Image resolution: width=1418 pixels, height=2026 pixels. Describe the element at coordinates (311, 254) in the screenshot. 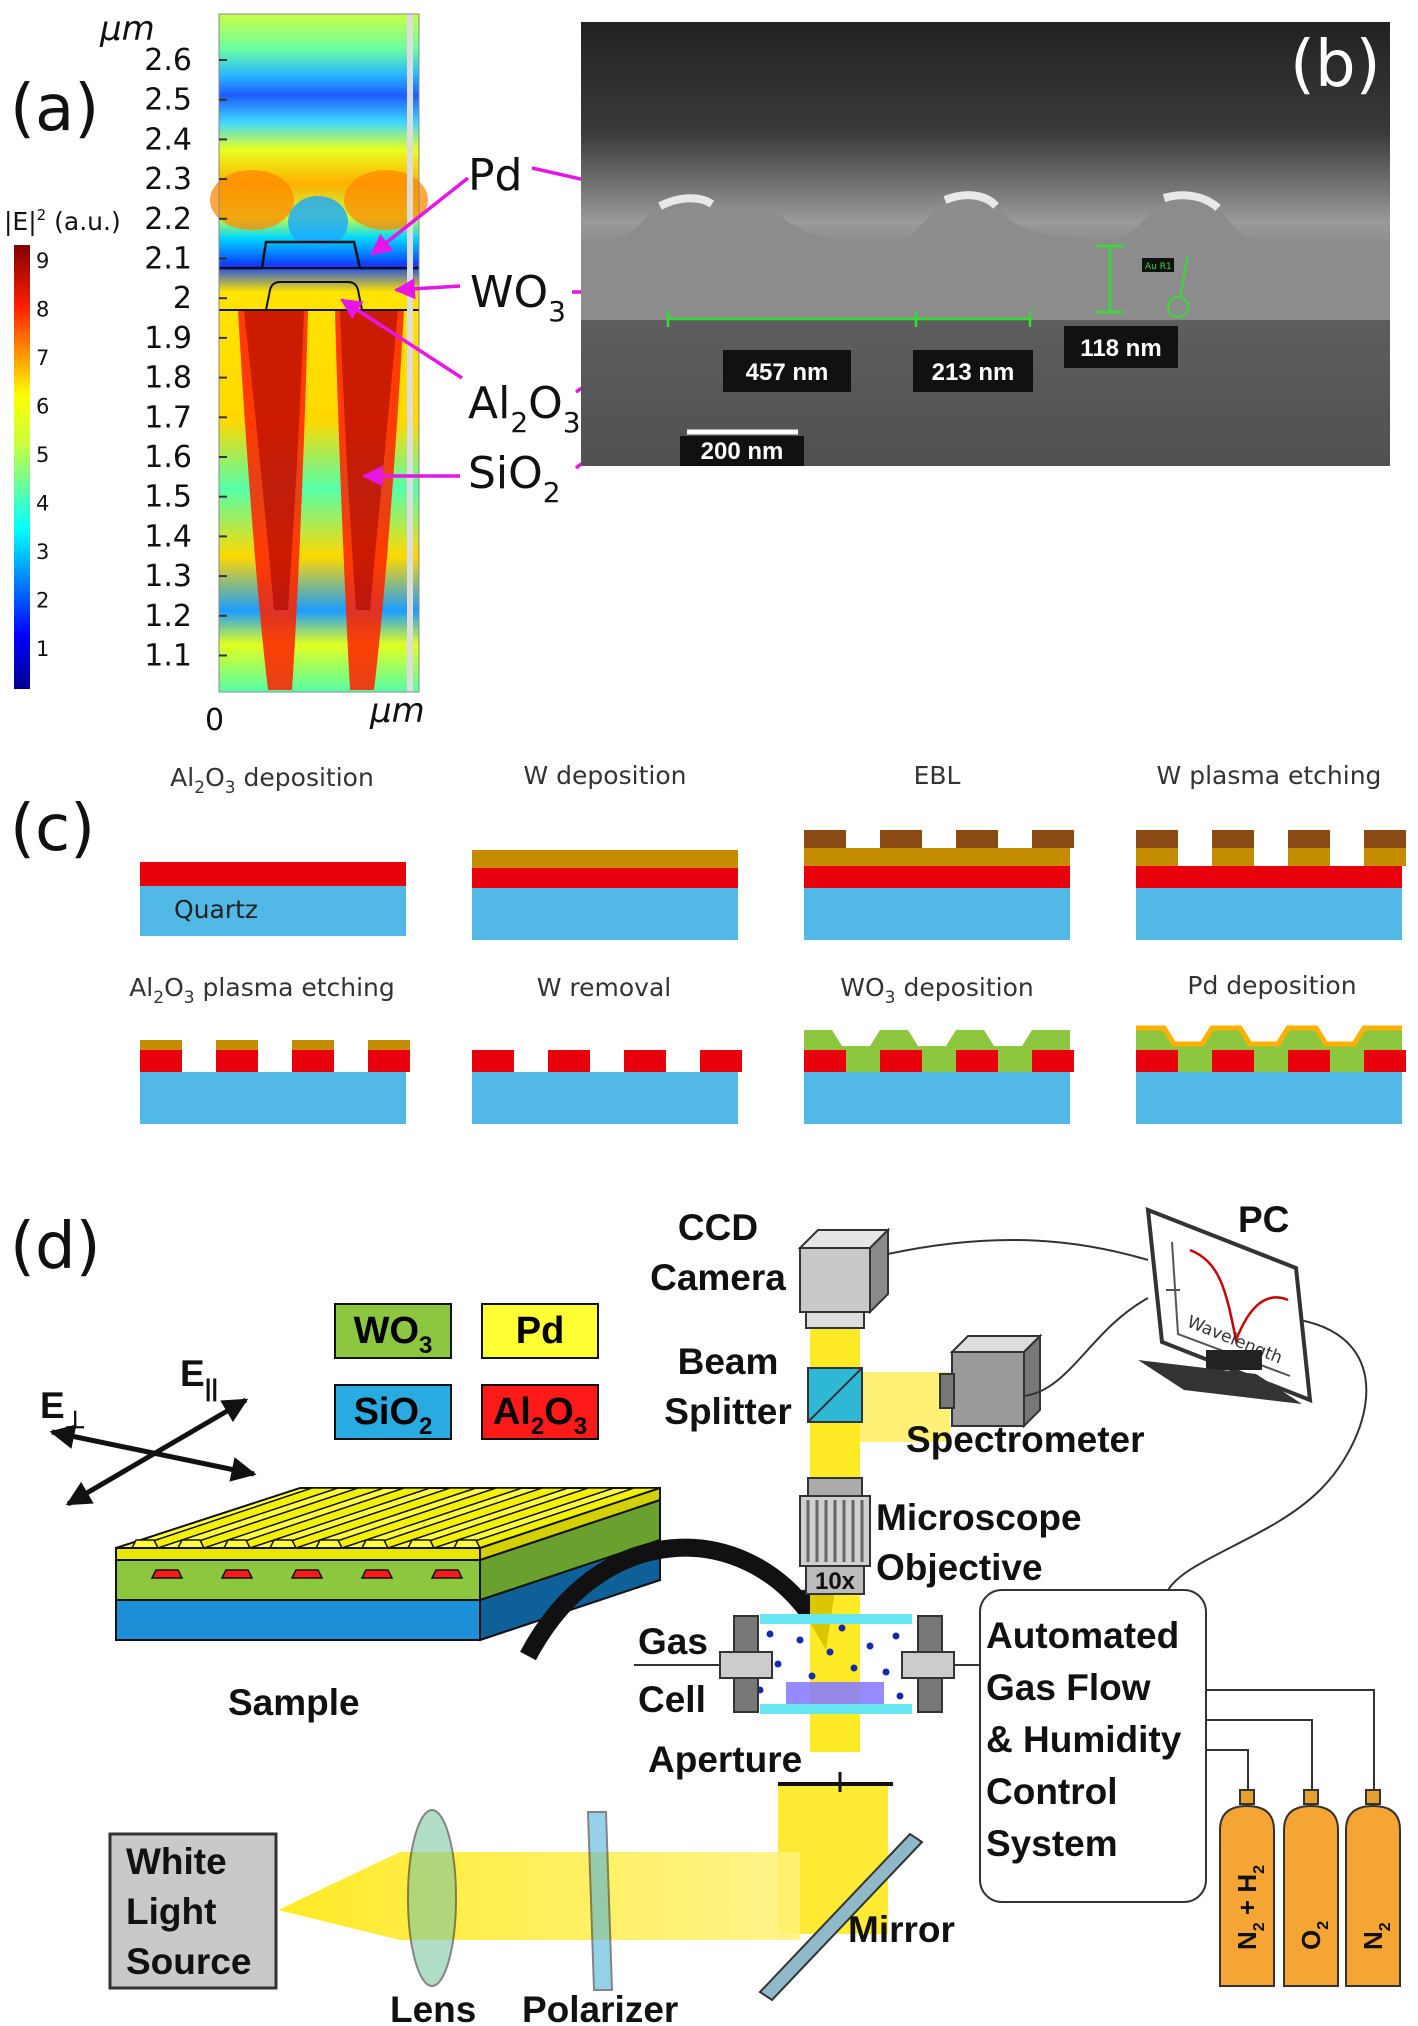

I see `pd-ridge-outline` at that location.